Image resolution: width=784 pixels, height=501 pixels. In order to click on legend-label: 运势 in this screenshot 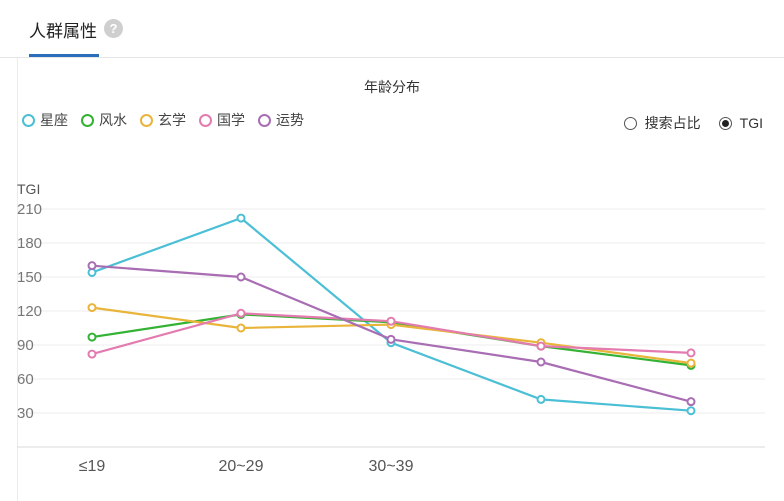, I will do `click(290, 120)`.